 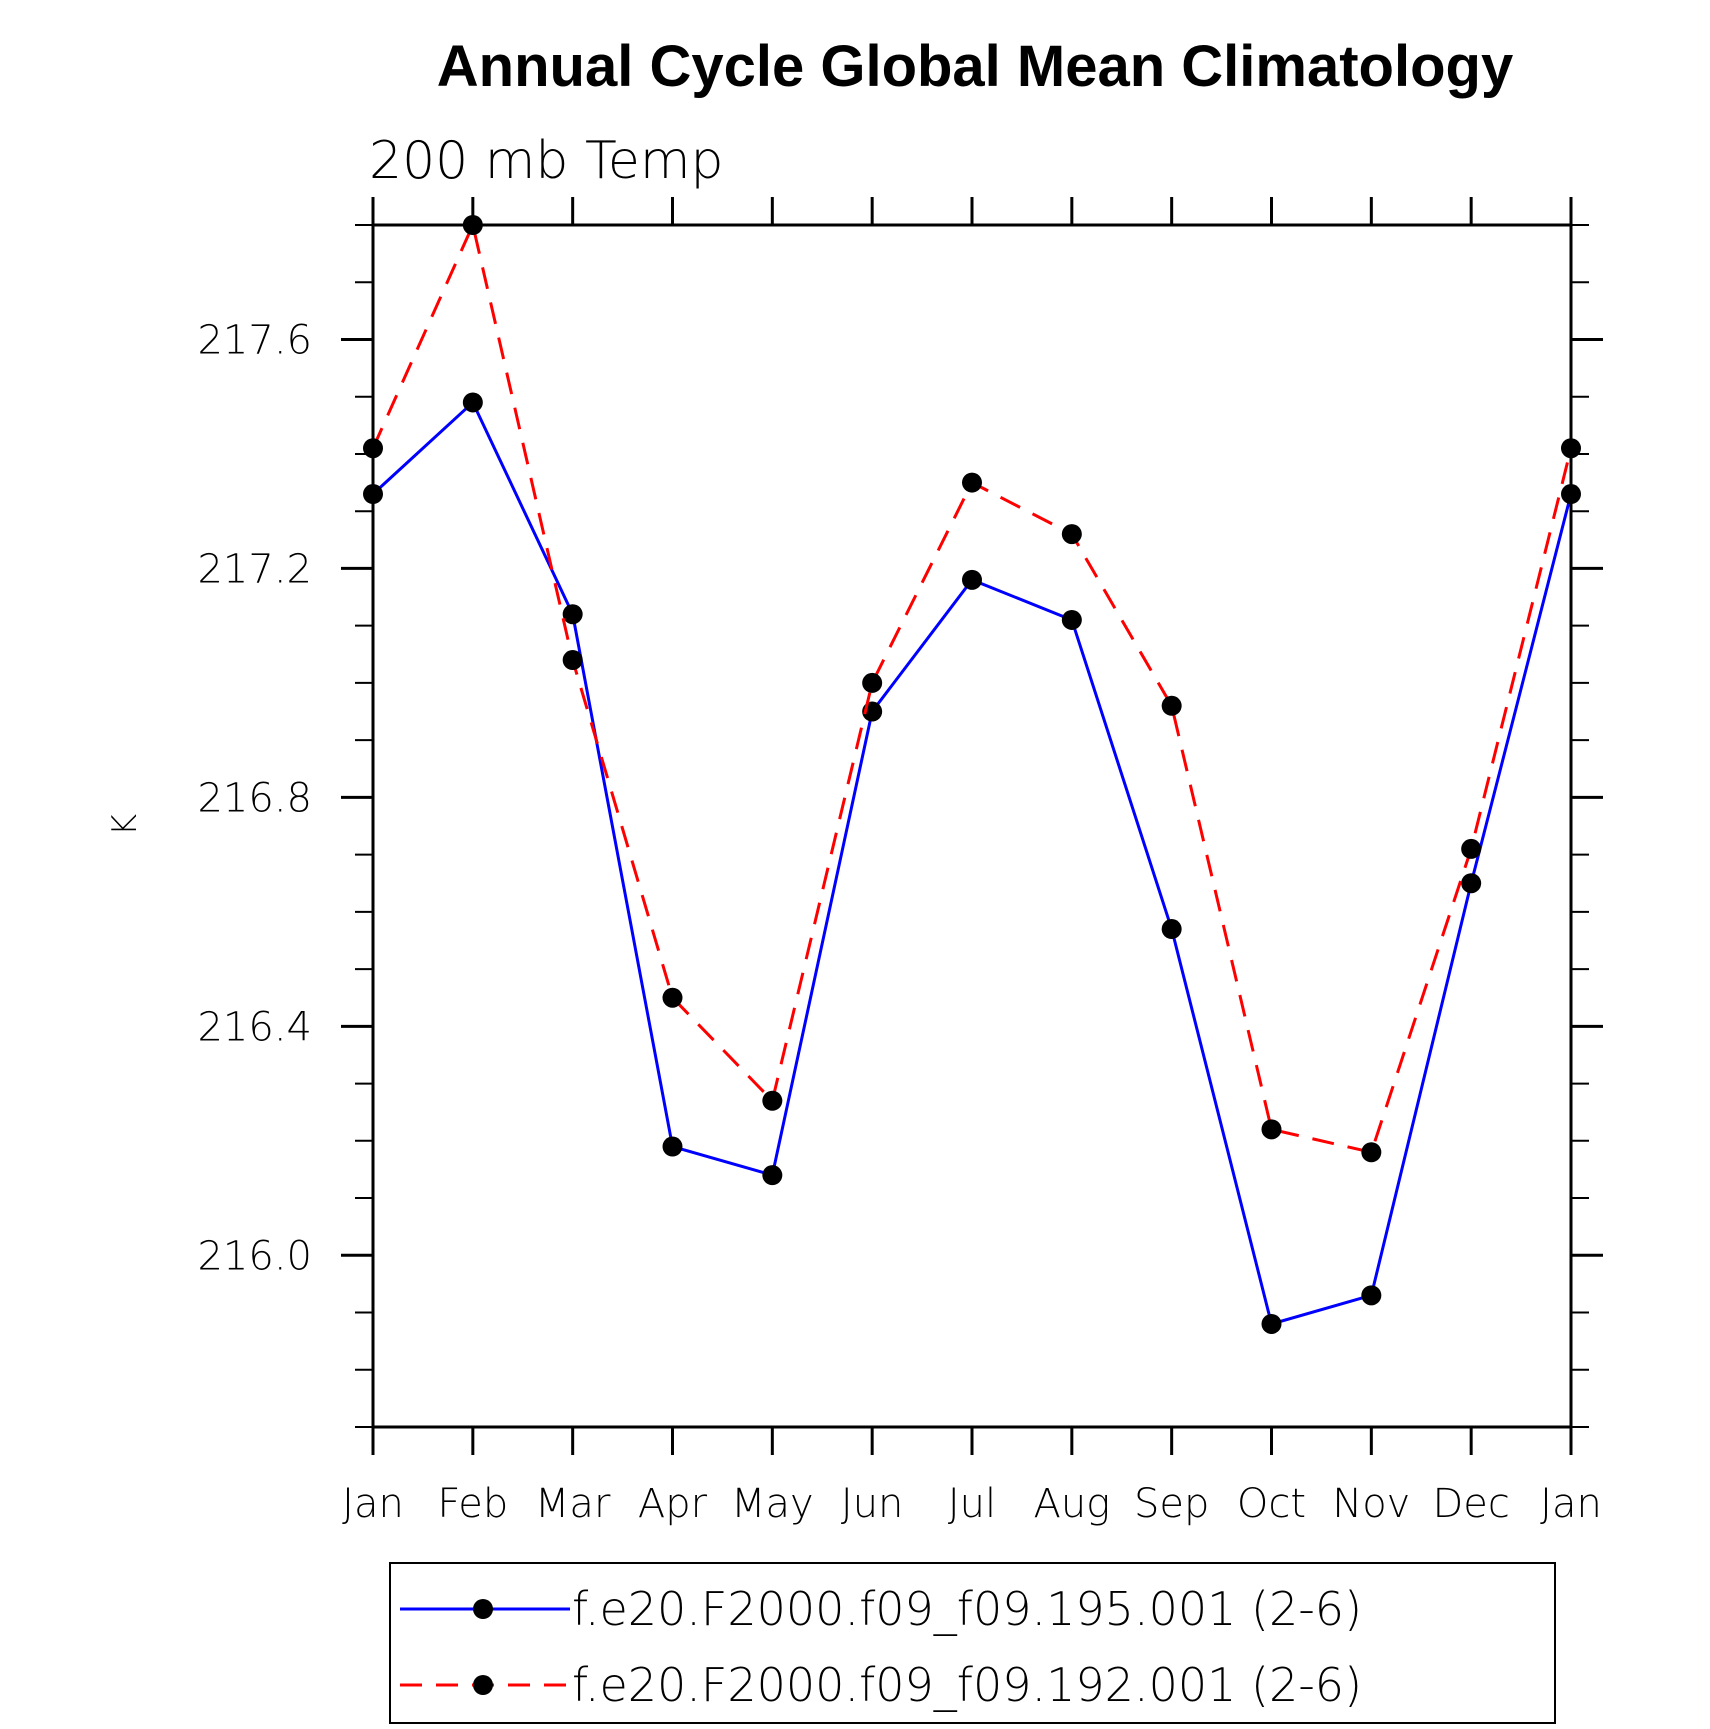 What do you see at coordinates (125, 825) in the screenshot?
I see `y-axis-label: K` at bounding box center [125, 825].